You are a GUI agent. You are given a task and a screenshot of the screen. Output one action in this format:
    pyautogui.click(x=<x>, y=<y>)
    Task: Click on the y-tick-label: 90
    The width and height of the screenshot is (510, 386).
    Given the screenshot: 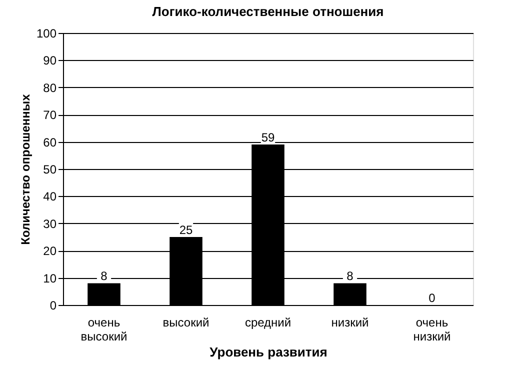 What is the action you would take?
    pyautogui.click(x=50, y=61)
    